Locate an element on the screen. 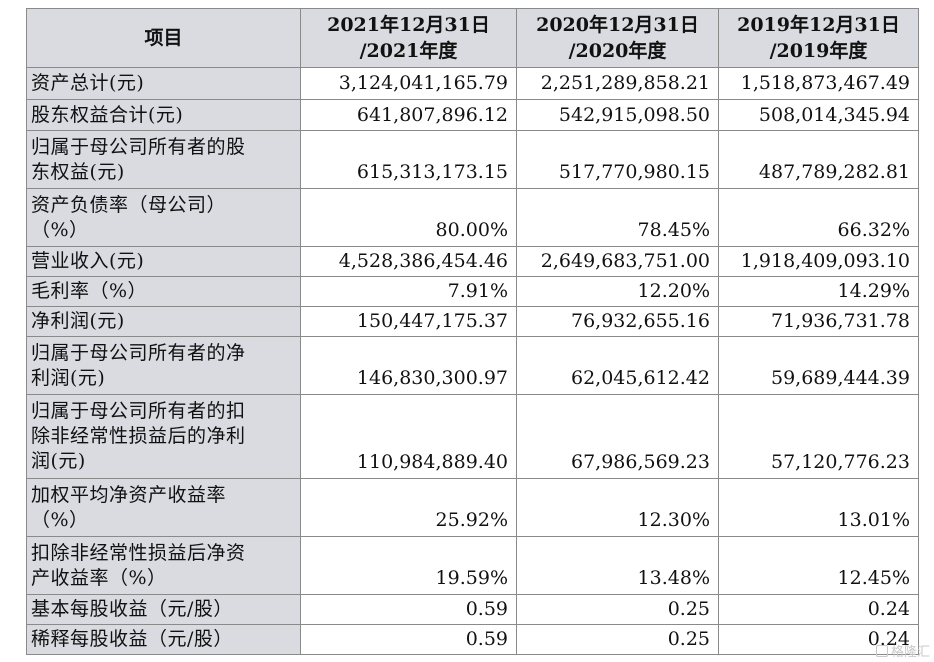 Image resolution: width=934 pixels, height=662 pixels. cell-value-1: 615,313,173.15 is located at coordinates (408, 159).